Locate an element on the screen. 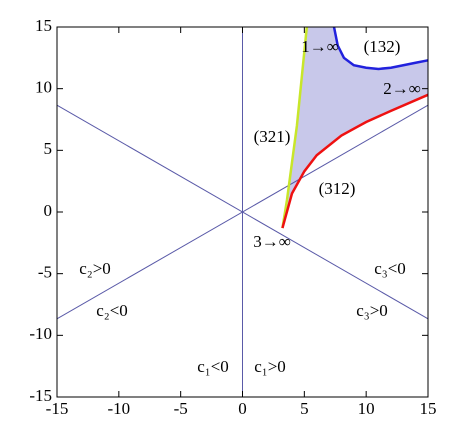  y-tick-label: -5 is located at coordinates (45, 272).